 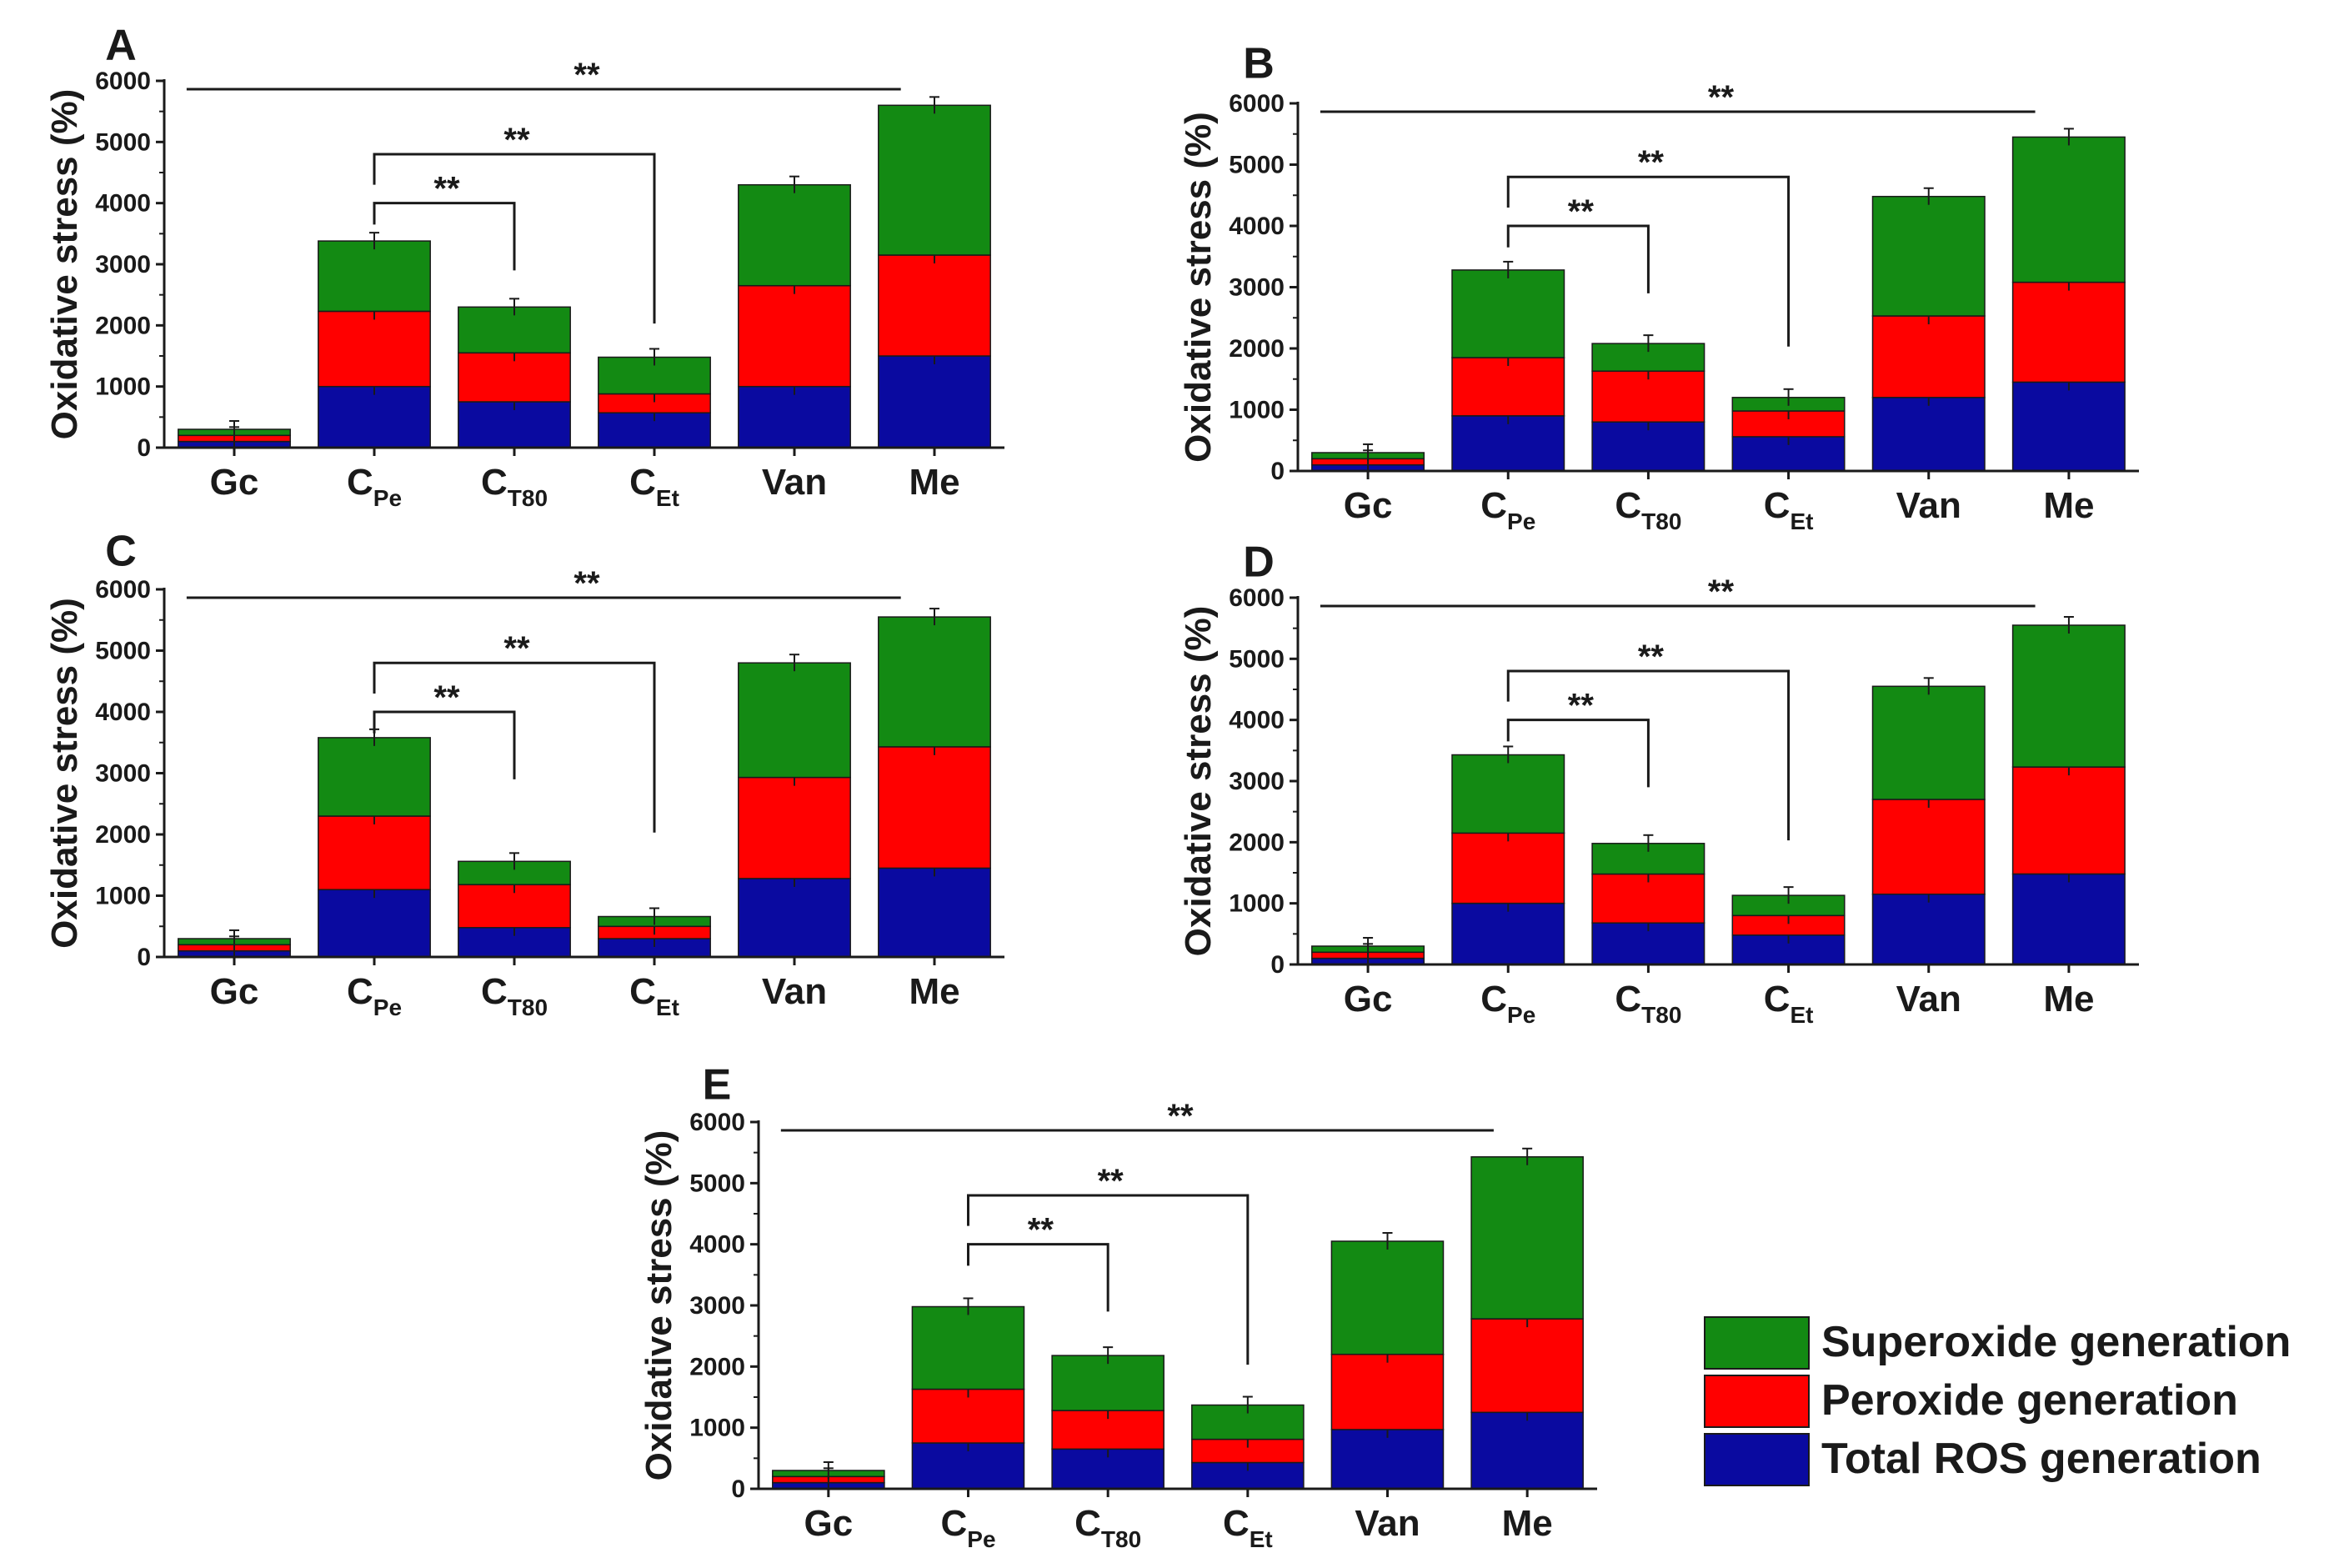 I want to click on bar-c-2-peroxide, so click(x=374, y=852).